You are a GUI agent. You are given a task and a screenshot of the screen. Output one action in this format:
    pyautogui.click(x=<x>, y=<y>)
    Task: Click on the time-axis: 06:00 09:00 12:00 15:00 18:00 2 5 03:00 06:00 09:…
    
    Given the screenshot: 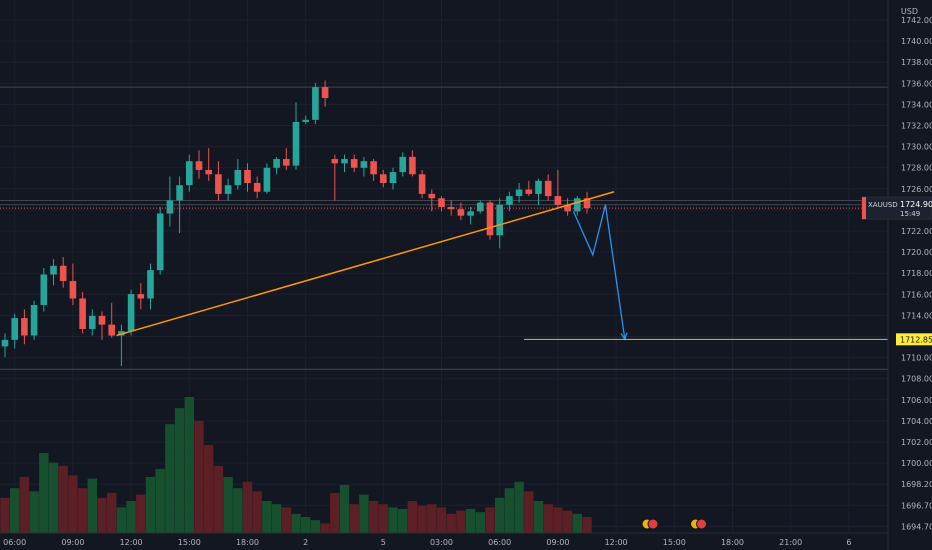 What is the action you would take?
    pyautogui.click(x=427, y=542)
    